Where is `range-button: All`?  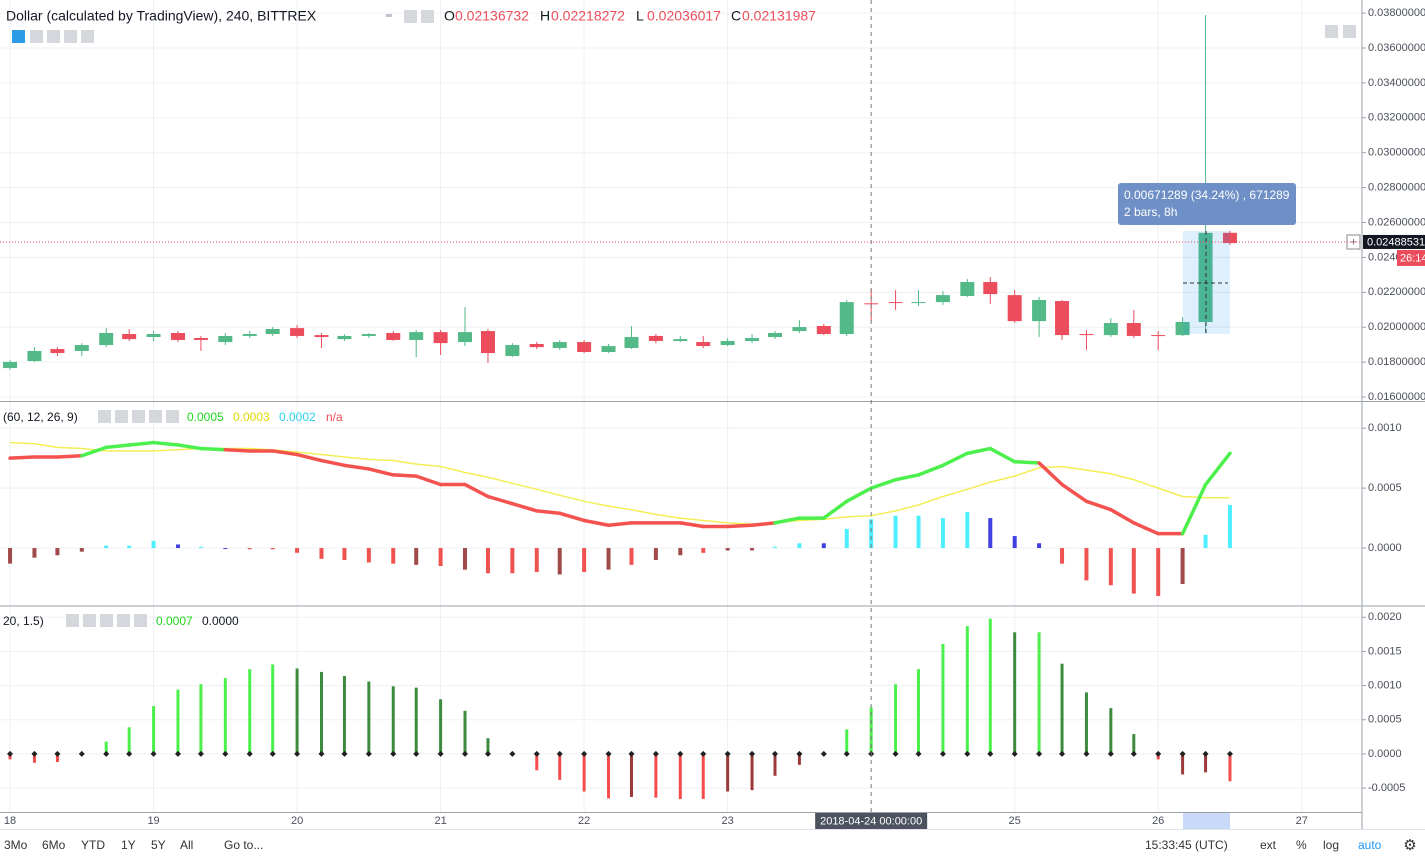 range-button: All is located at coordinates (186, 845).